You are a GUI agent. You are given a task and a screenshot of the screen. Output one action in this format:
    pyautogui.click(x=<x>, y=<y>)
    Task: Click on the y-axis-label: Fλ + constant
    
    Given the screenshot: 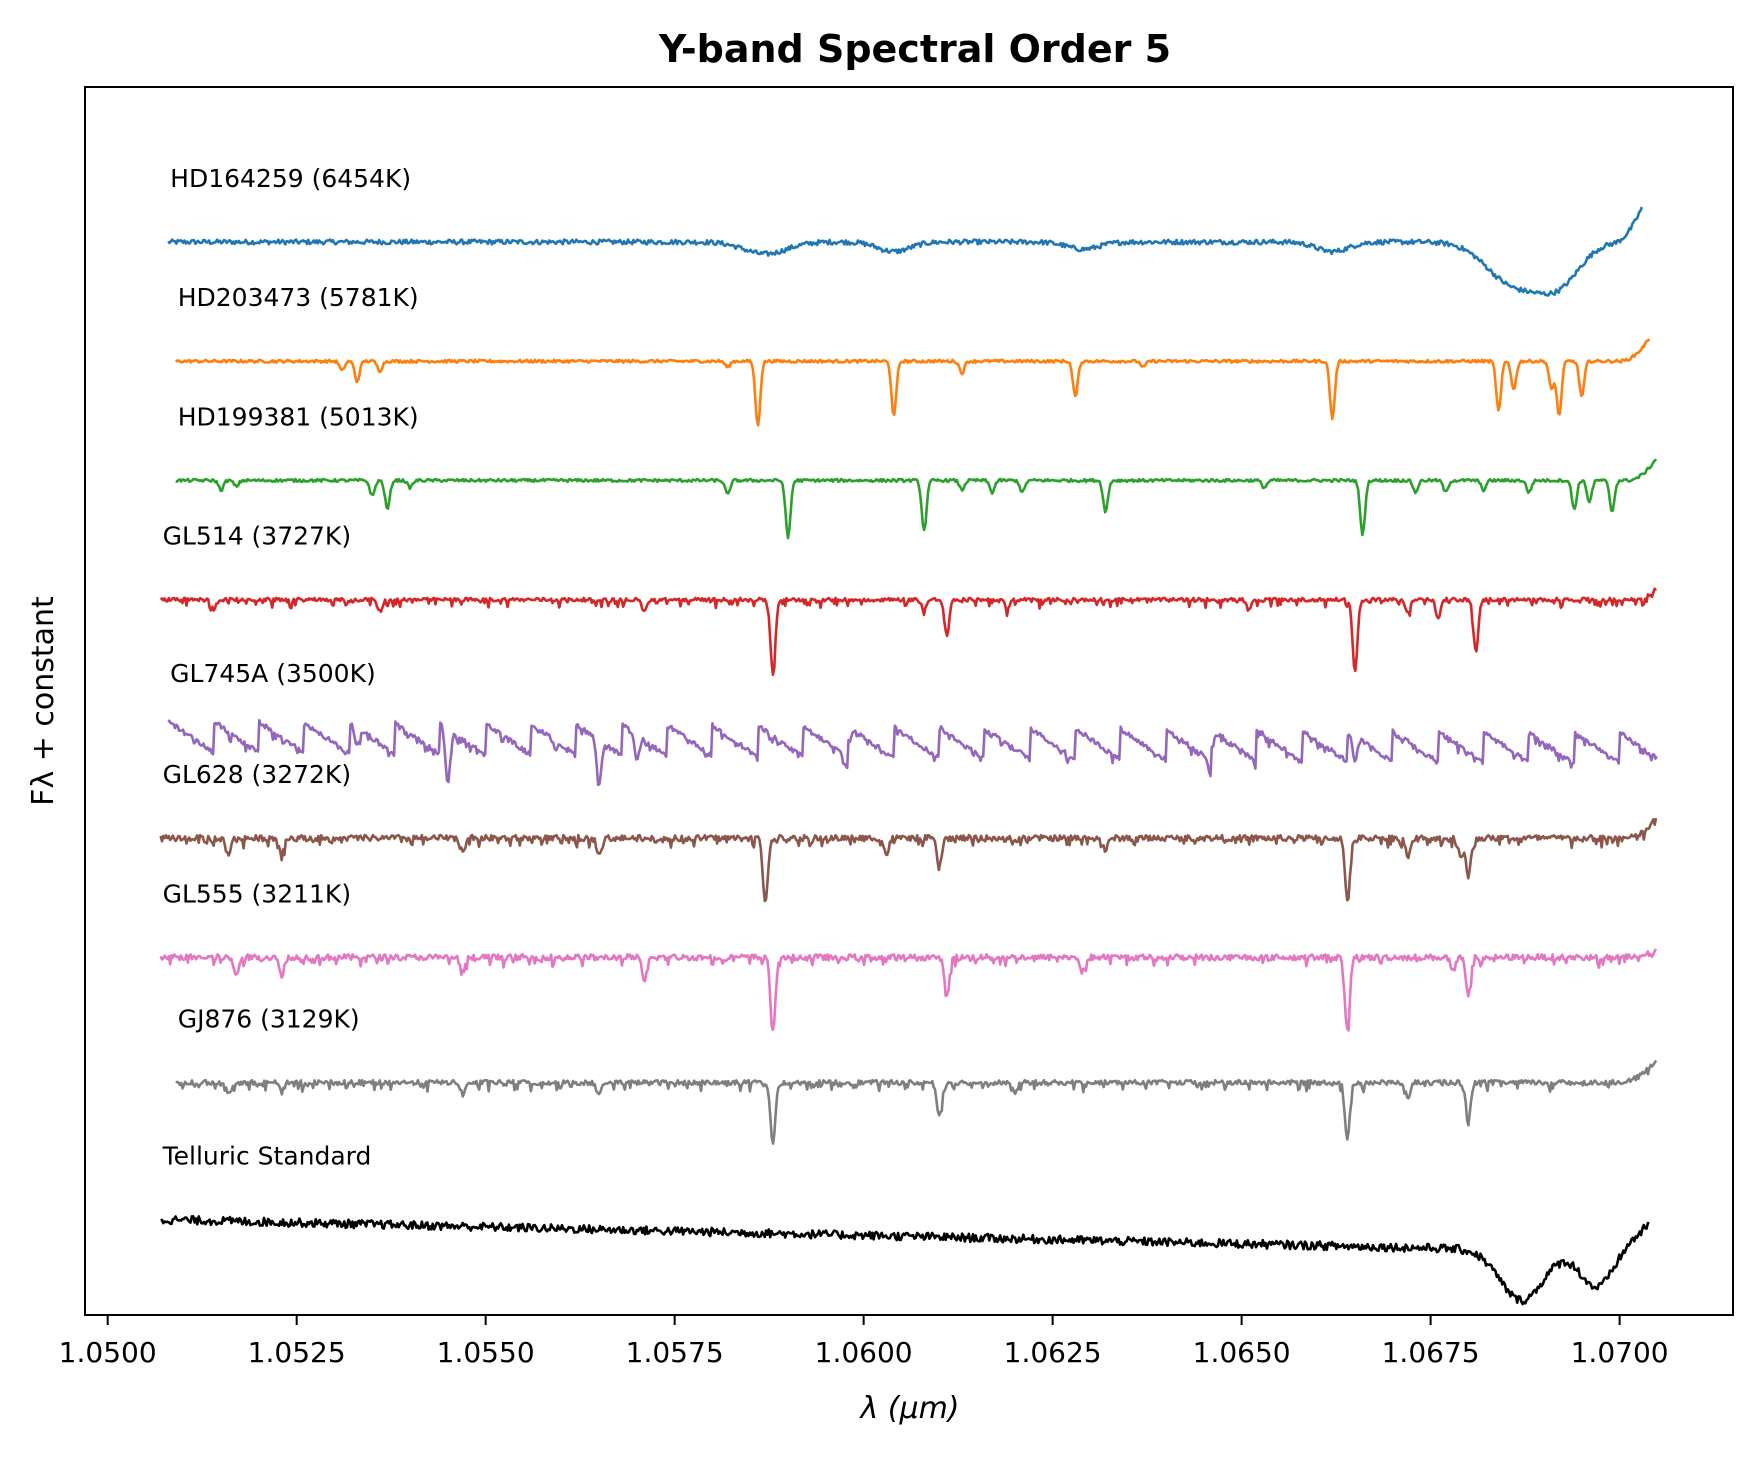 What is the action you would take?
    pyautogui.click(x=43, y=701)
    